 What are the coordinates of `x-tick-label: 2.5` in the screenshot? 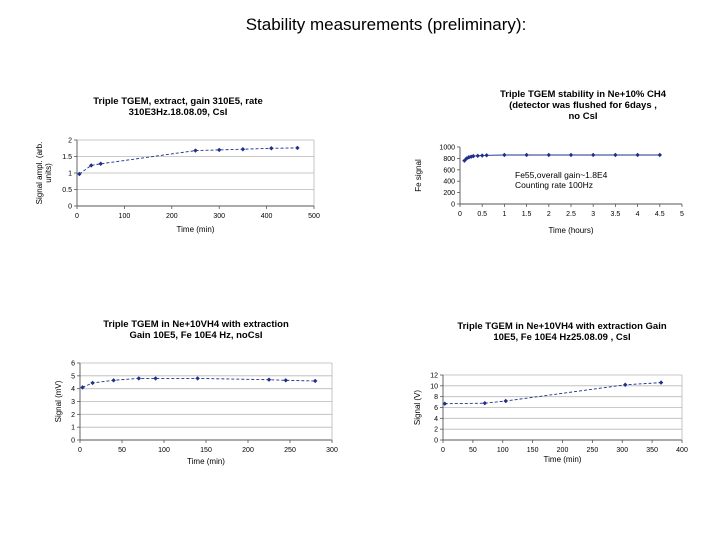 It's located at (571, 214).